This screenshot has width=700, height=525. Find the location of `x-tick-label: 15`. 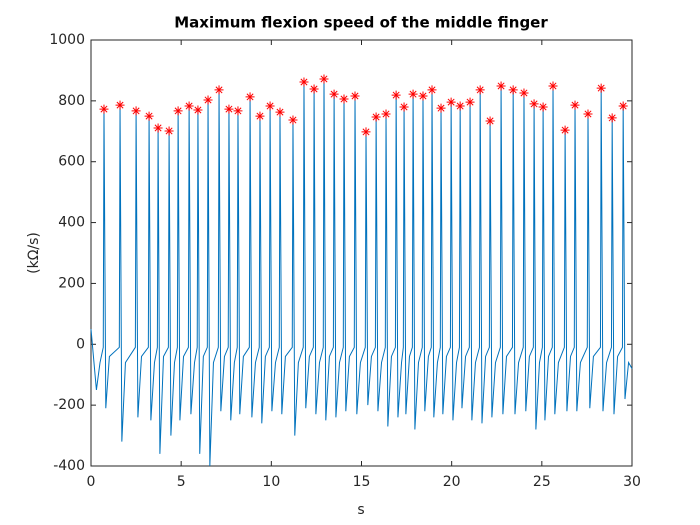

x-tick-label: 15 is located at coordinates (362, 482).